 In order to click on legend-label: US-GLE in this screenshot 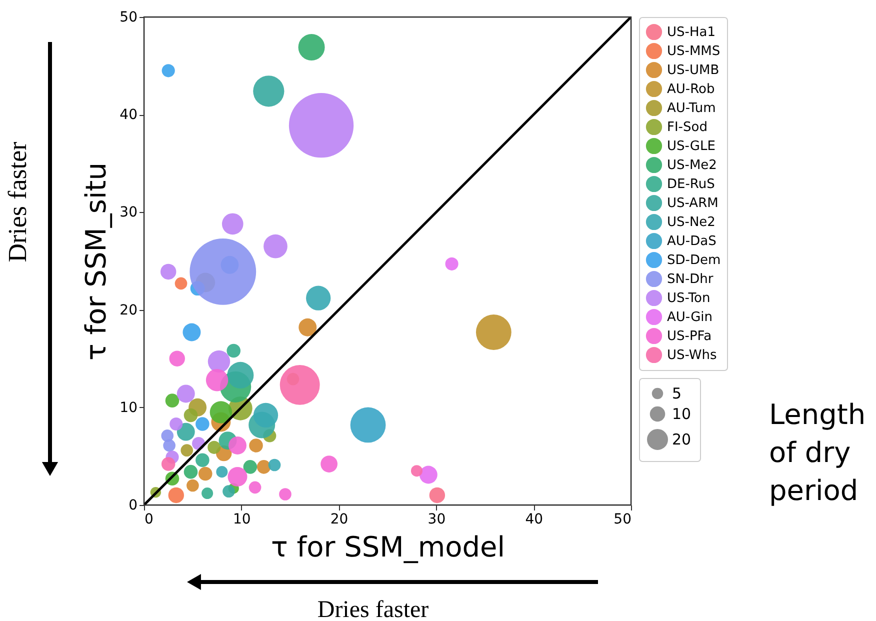, I will do `click(691, 146)`.